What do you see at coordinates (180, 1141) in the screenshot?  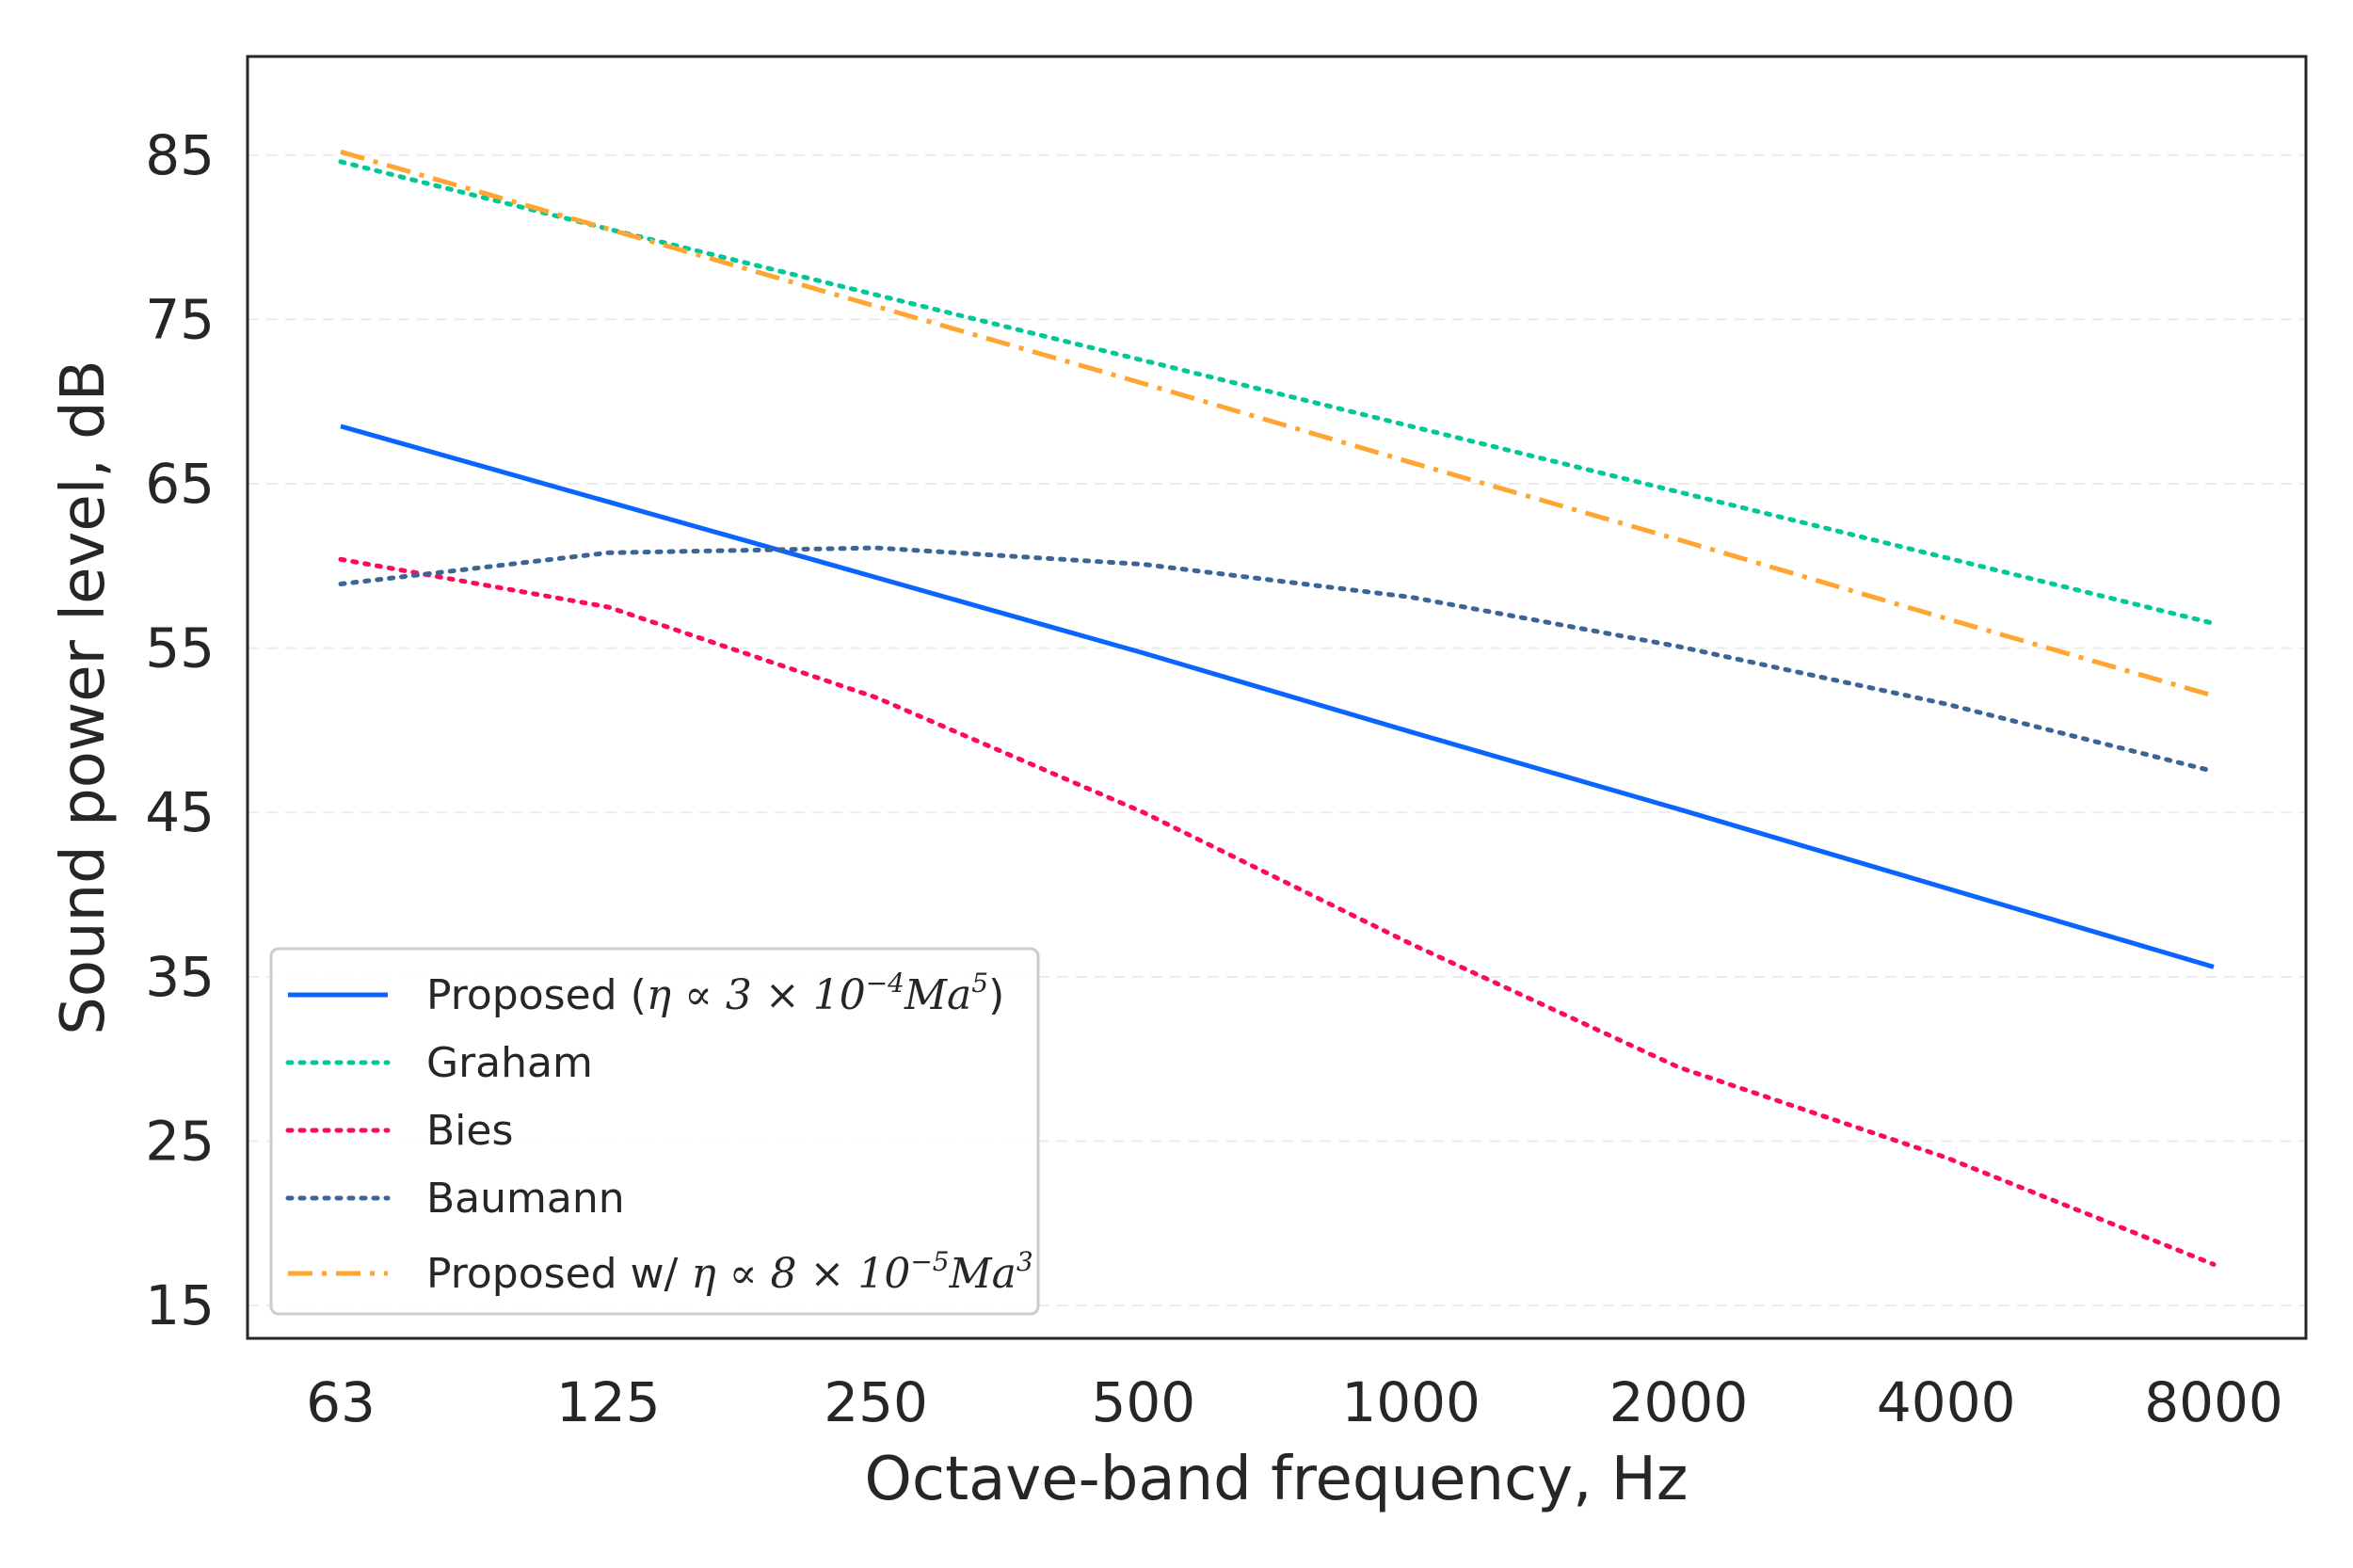 I see `y-tick-label: 25` at bounding box center [180, 1141].